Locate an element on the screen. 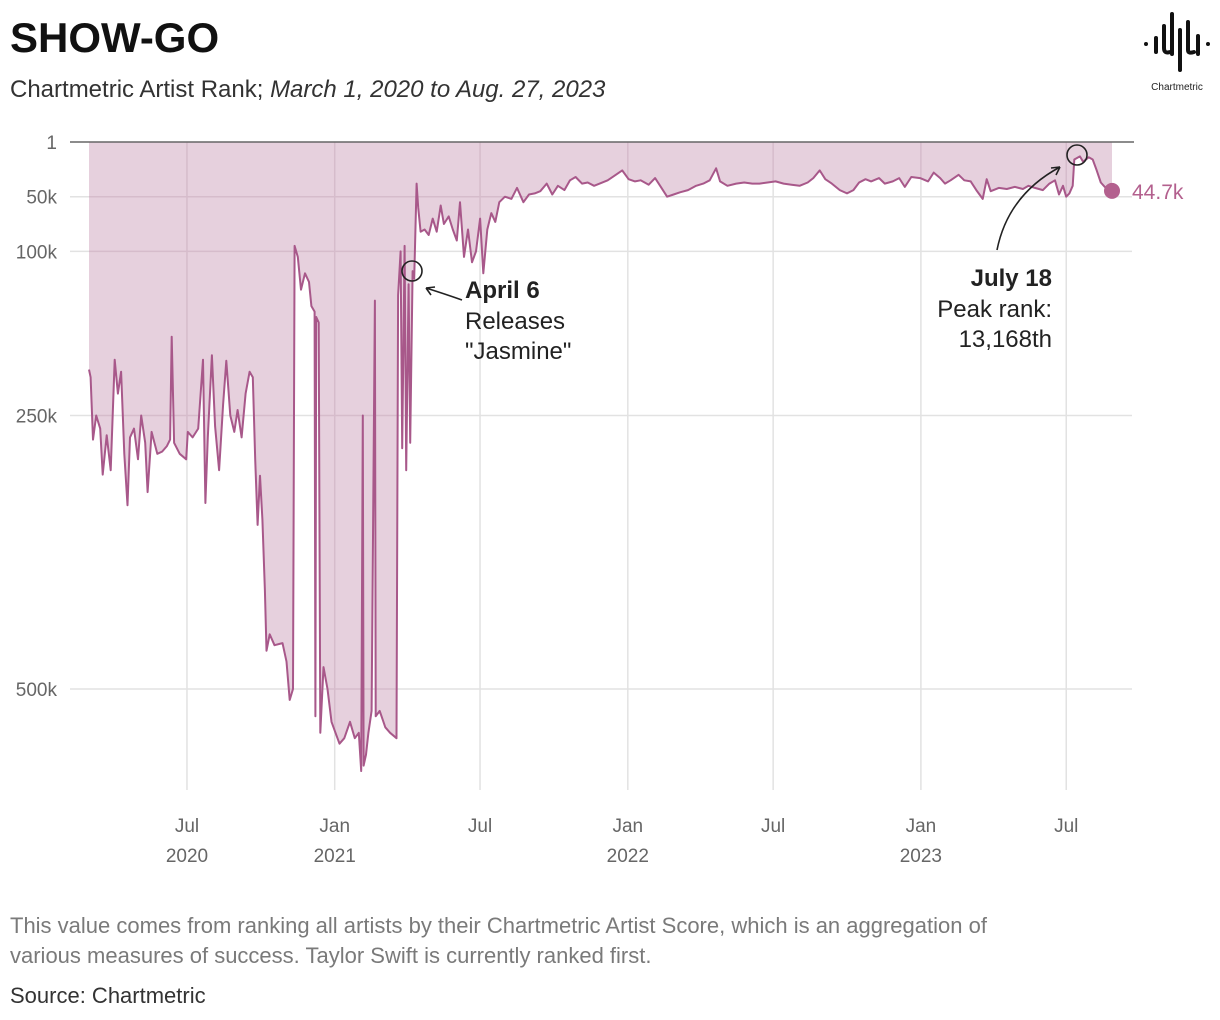 This screenshot has height=1020, width=1220. x-axis-ticks: Jul 2020 Jan 2021 Jul Jan 2022 Jul Jan 2023 Jul is located at coordinates (622, 841).